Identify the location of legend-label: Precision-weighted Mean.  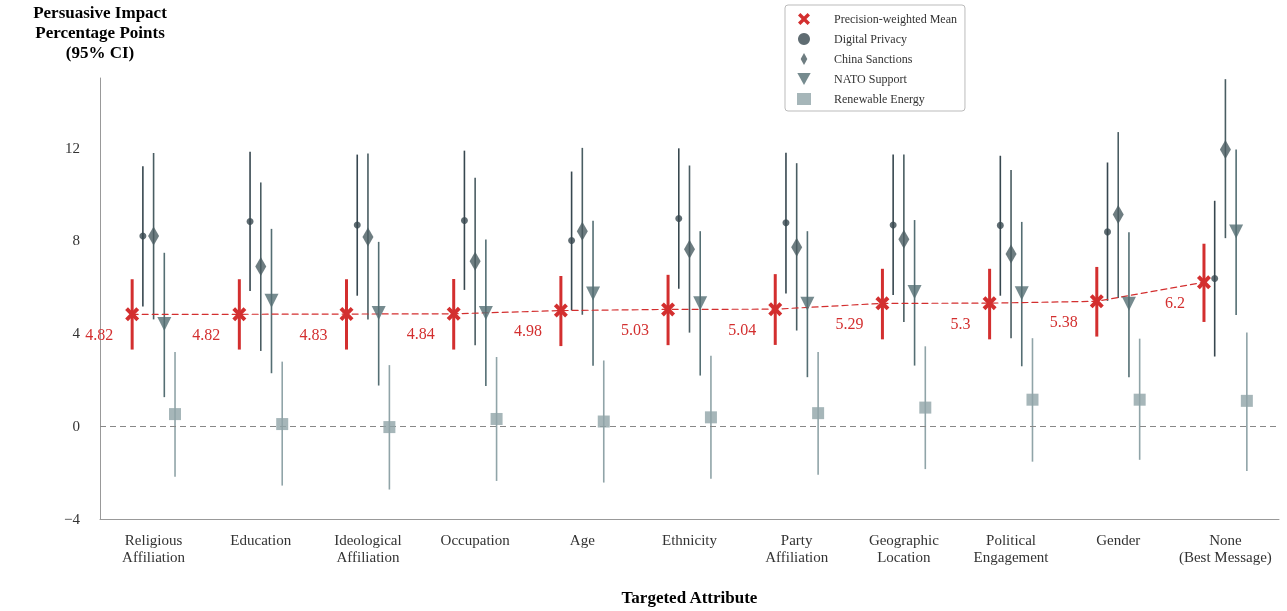
(895, 19).